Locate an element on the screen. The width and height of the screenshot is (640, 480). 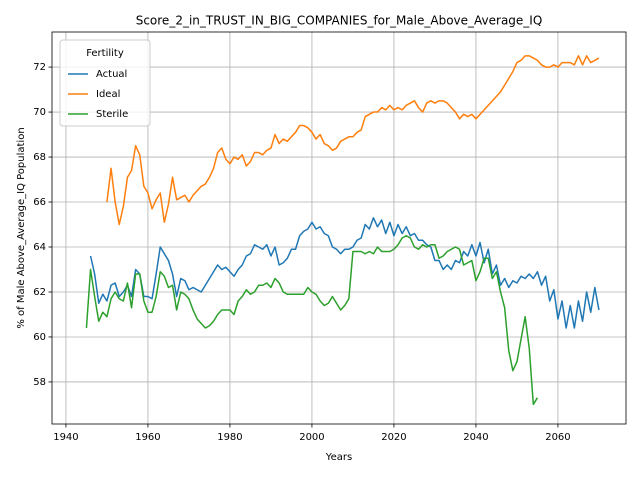
y-tick-label: 72 is located at coordinates (39, 67).